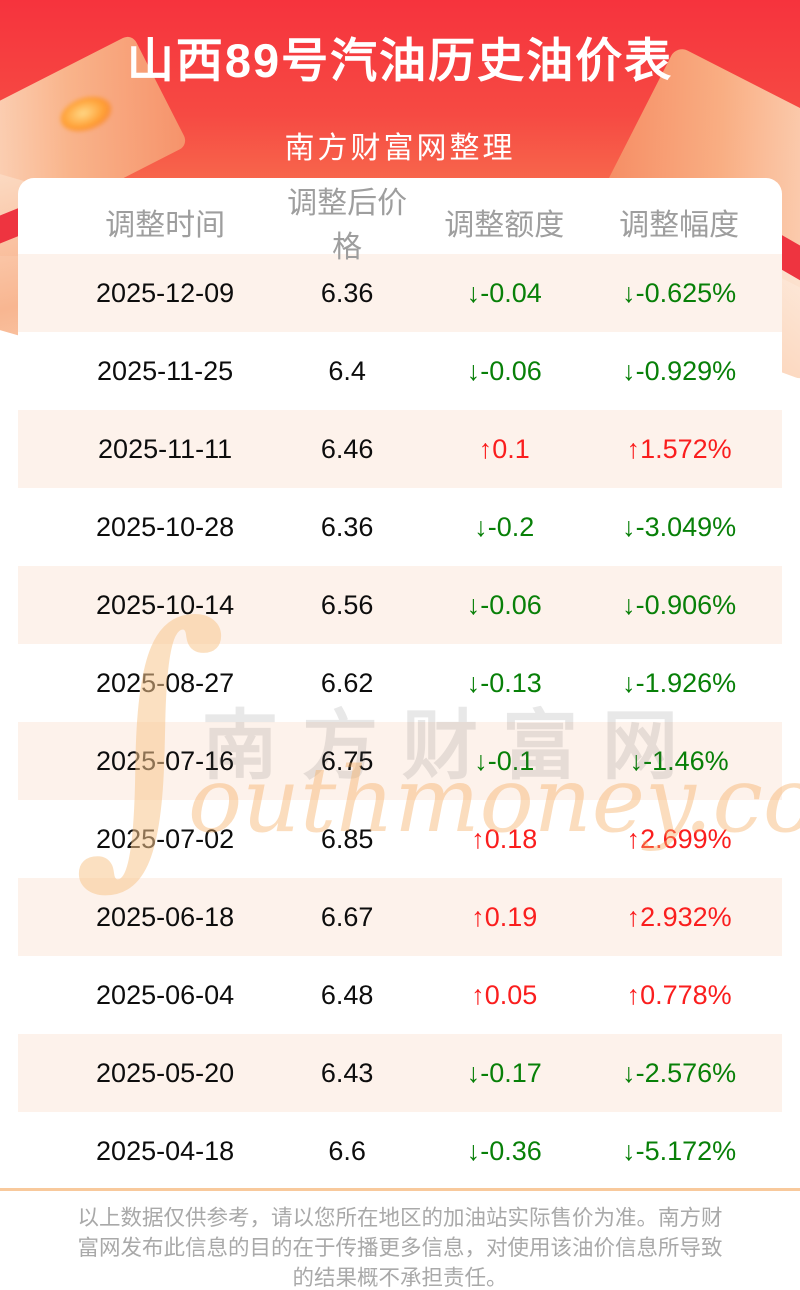 Image resolution: width=800 pixels, height=1290 pixels. What do you see at coordinates (504, 1072) in the screenshot?
I see `row-change: ↓-0.17` at bounding box center [504, 1072].